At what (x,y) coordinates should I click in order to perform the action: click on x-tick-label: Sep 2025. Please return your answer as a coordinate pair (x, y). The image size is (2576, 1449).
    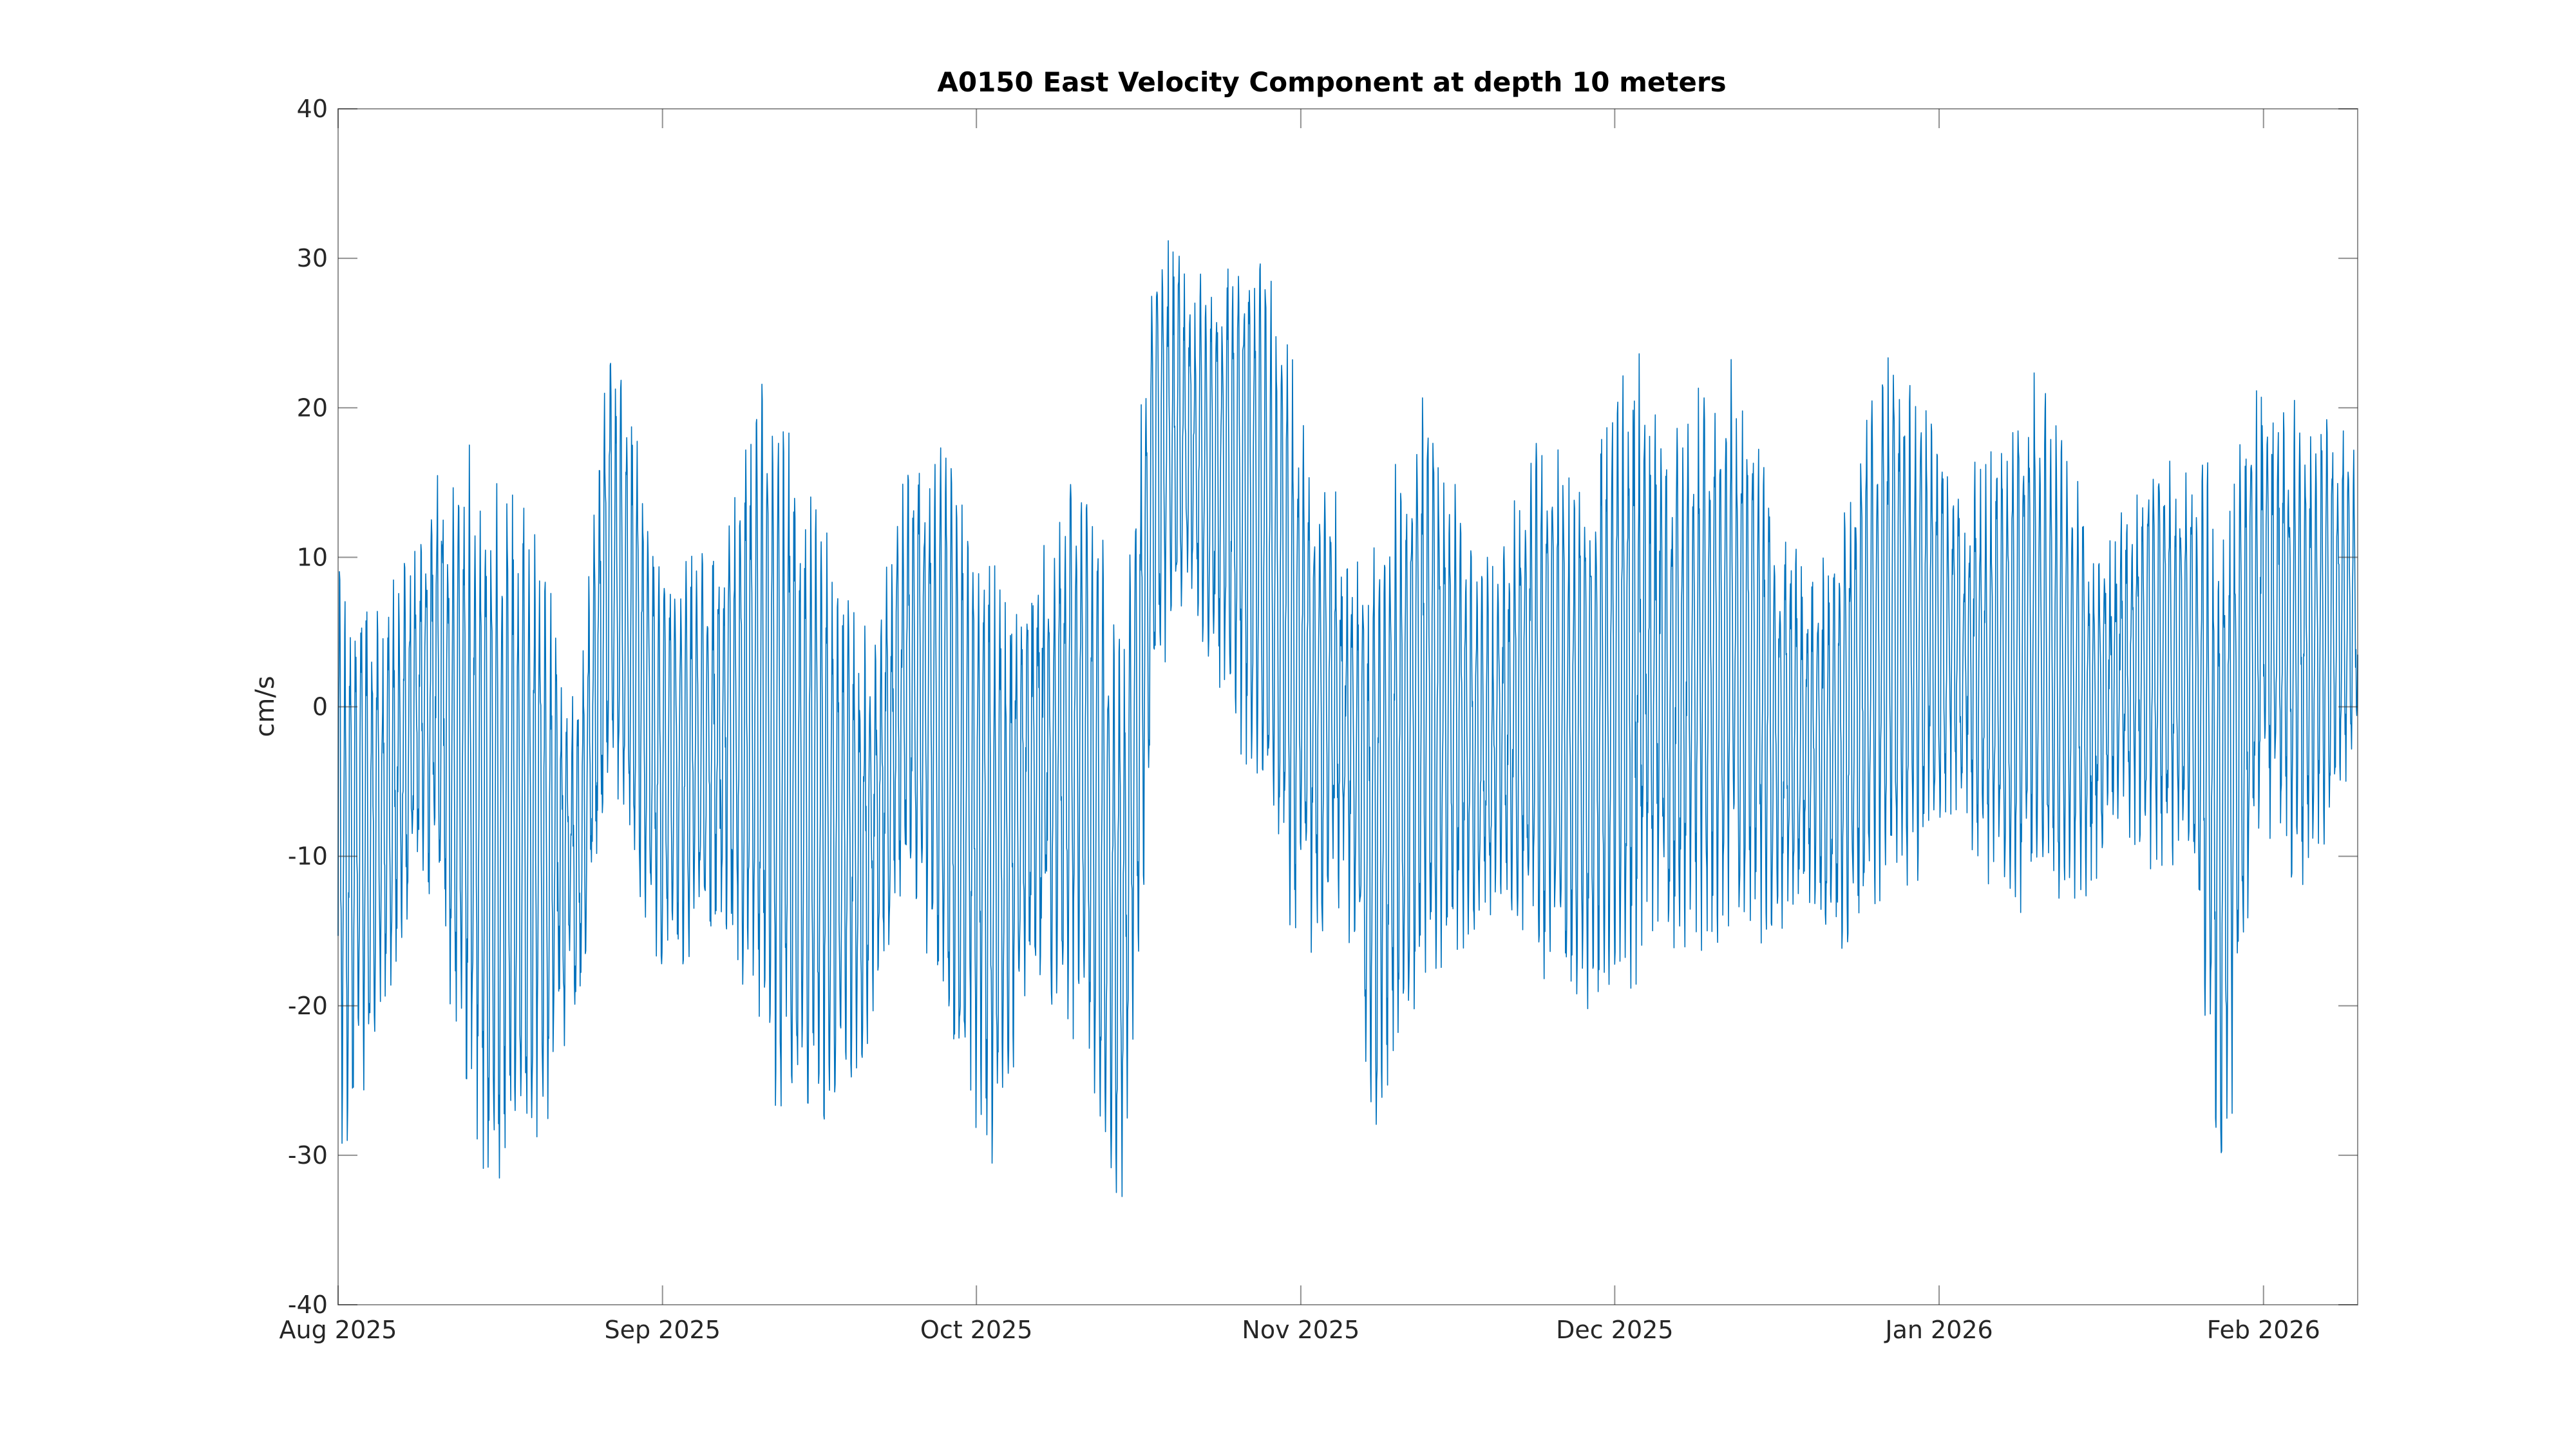
    Looking at the image, I should click on (662, 1330).